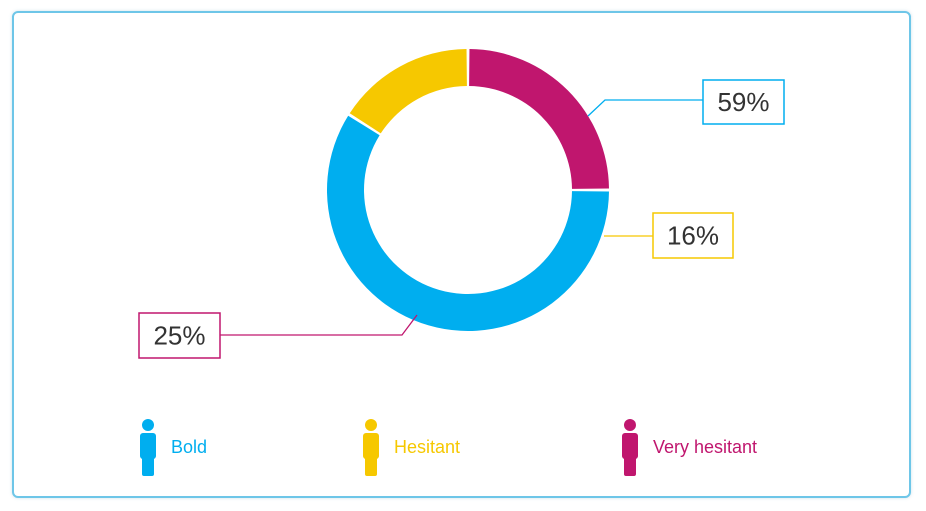 The height and width of the screenshot is (511, 926). Describe the element at coordinates (539, 119) in the screenshot. I see `donut-slice-very-hesitant` at that location.